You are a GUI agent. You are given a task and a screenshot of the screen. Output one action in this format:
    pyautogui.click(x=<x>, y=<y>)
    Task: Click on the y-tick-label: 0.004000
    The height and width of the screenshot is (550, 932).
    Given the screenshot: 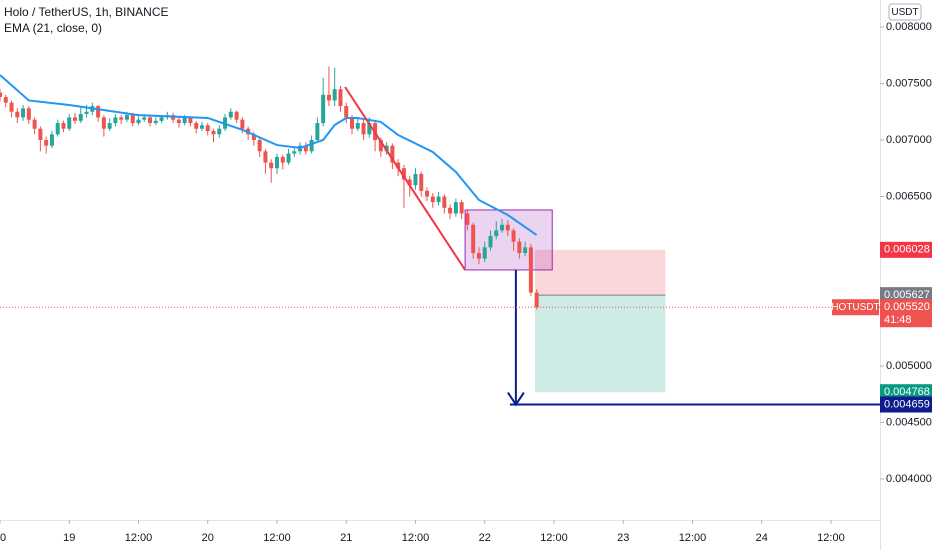 What is the action you would take?
    pyautogui.click(x=909, y=479)
    